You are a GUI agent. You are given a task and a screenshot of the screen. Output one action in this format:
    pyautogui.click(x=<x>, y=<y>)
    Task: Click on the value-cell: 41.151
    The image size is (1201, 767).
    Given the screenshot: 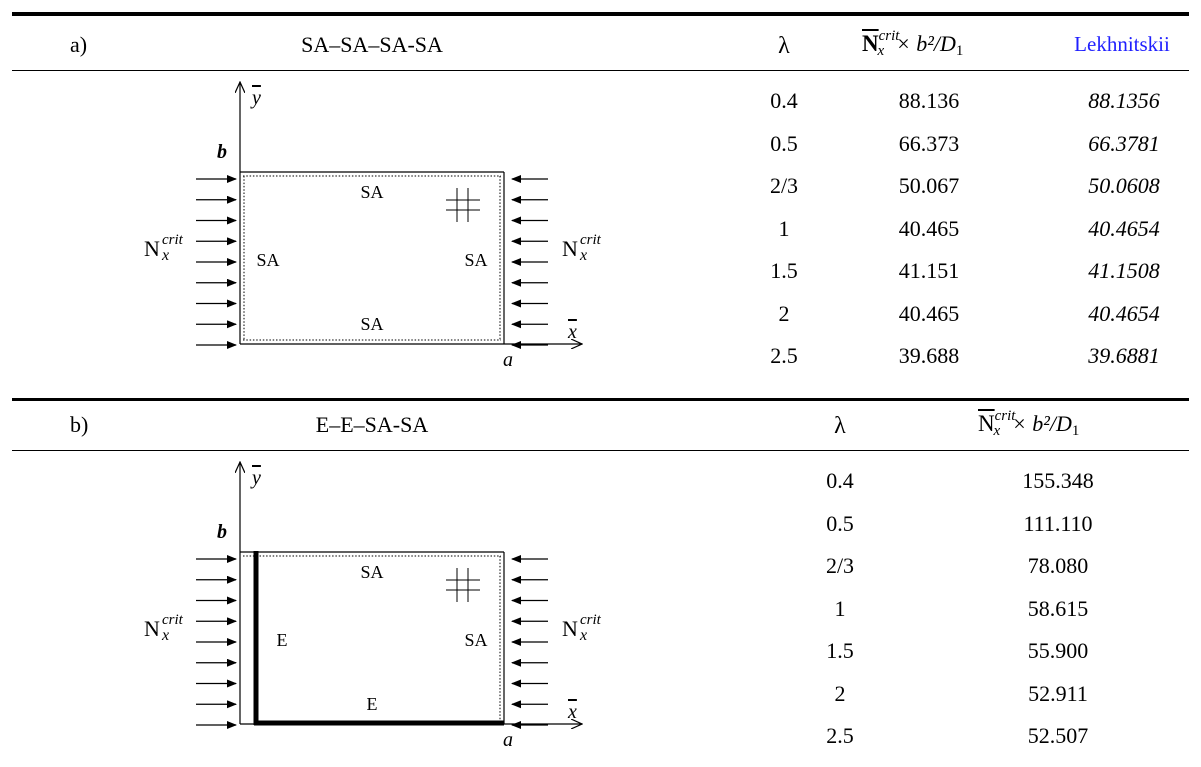 What is the action you would take?
    pyautogui.click(x=929, y=270)
    